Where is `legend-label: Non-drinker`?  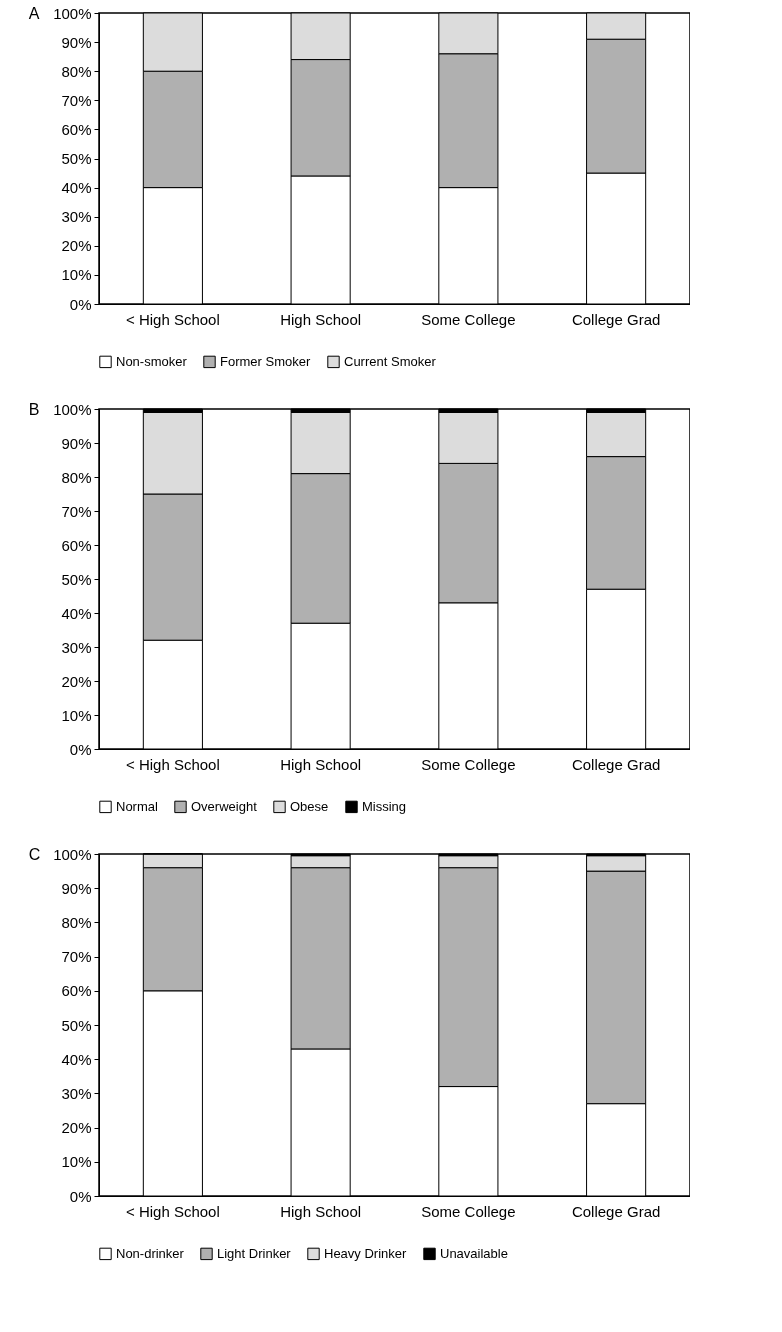
legend-label: Non-drinker is located at coordinates (150, 1253).